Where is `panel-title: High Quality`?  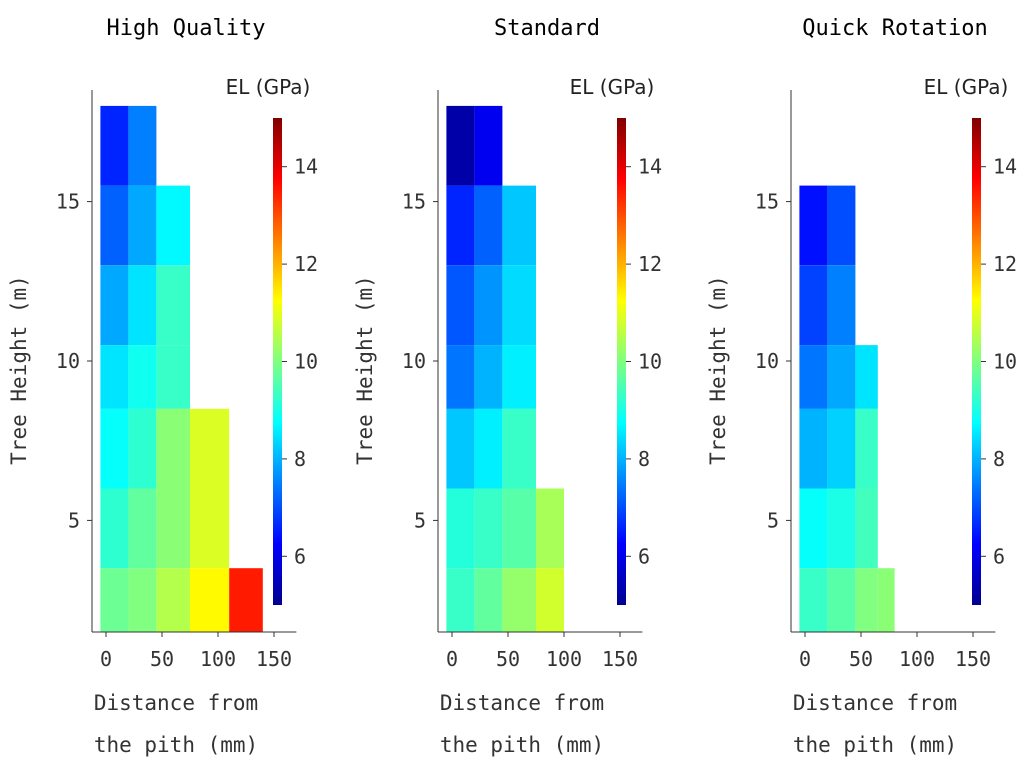
panel-title: High Quality is located at coordinates (186, 28).